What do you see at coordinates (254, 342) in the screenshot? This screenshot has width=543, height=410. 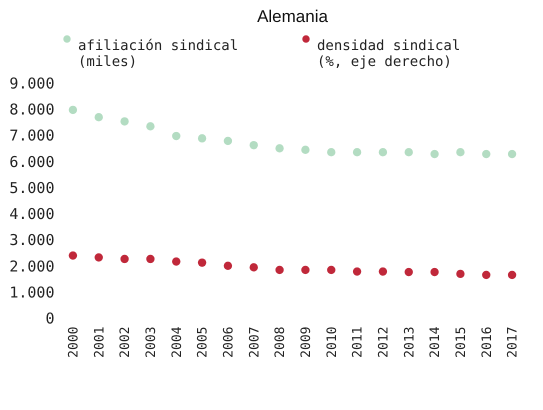 I see `x-tick-label: 2007` at bounding box center [254, 342].